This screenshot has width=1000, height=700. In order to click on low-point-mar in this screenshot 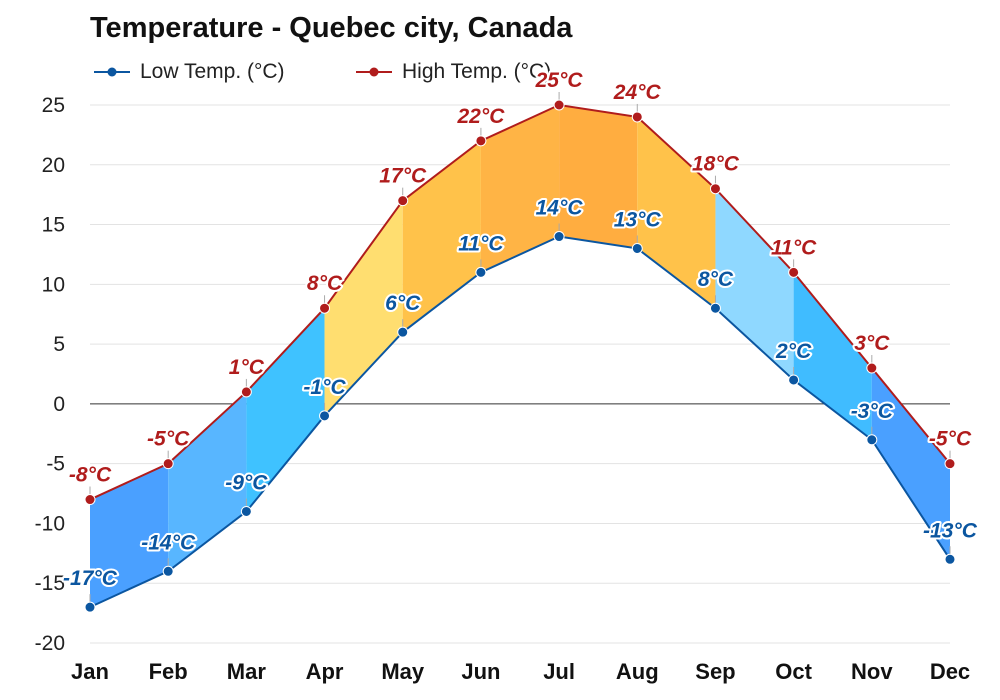, I will do `click(246, 511)`.